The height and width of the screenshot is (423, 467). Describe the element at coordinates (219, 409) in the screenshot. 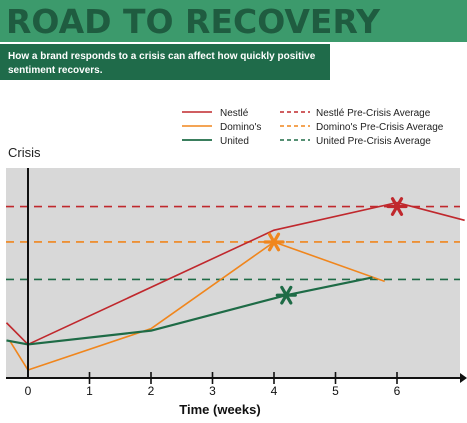

I see `x-axis-label: Time (weeks)` at that location.